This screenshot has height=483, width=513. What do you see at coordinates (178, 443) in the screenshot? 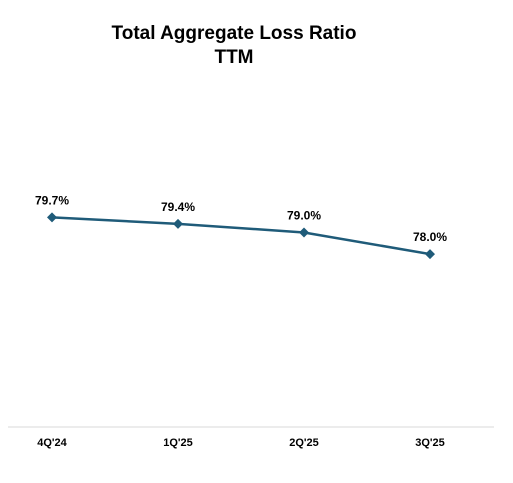
I see `x-tick-label: 1Q'25` at bounding box center [178, 443].